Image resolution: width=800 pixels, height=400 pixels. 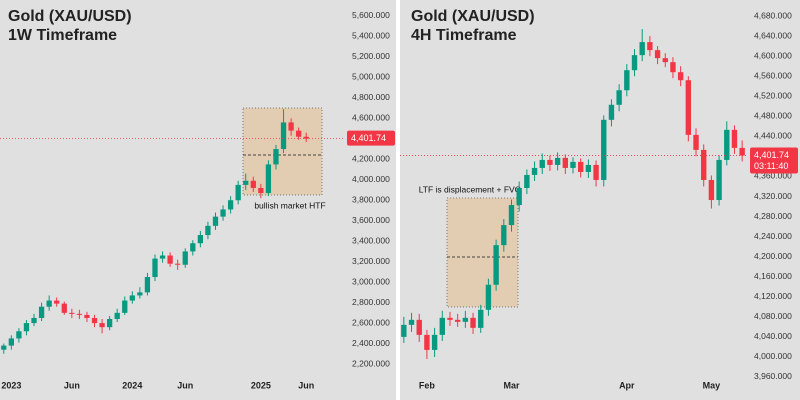 I want to click on y-tick-label: 3,960.000, so click(x=773, y=376).